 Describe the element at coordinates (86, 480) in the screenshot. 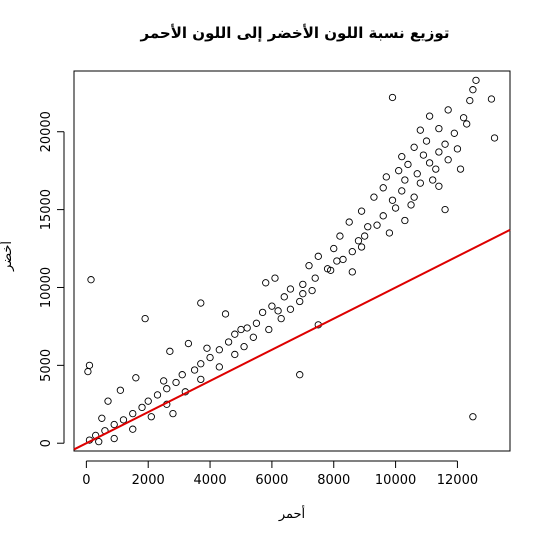

I see `x-tick-label: 0` at that location.